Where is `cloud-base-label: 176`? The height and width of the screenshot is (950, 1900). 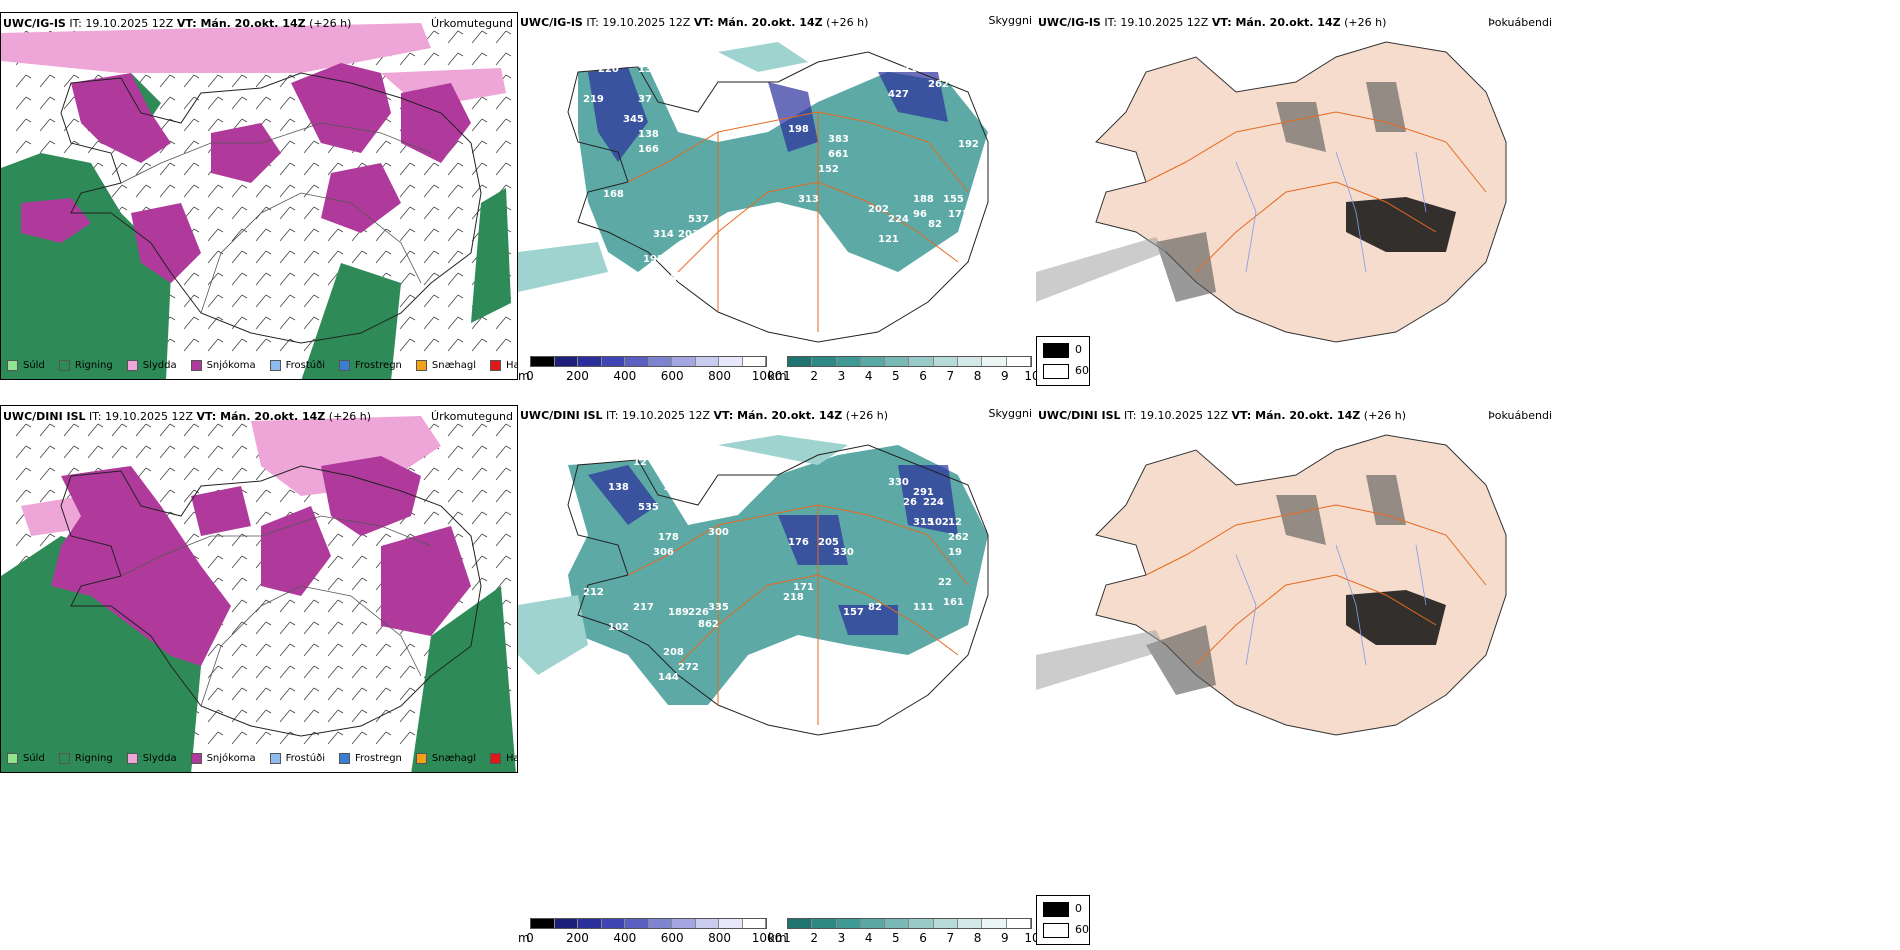
cloud-base-label: 176 is located at coordinates (798, 542).